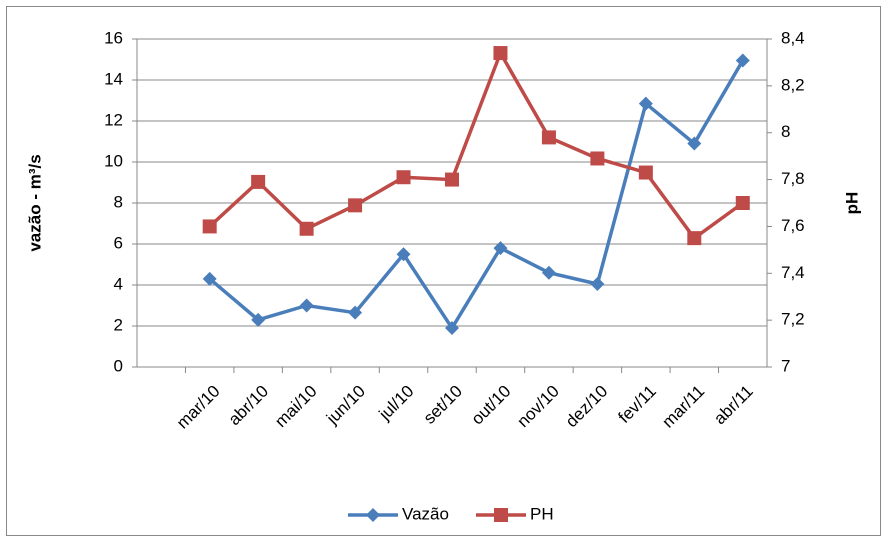 Image resolution: width=888 pixels, height=547 pixels. I want to click on y-tick-label: 10, so click(113, 160).